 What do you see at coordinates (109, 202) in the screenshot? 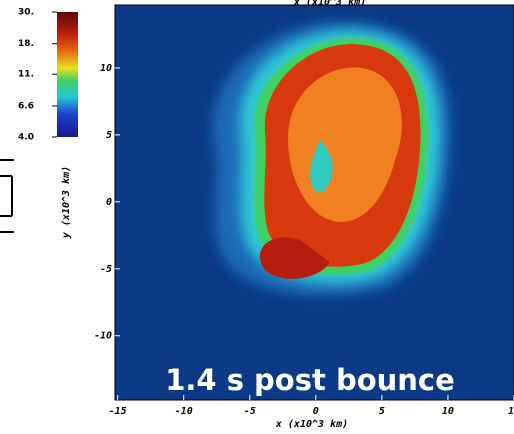
I see `y-tick-label: 0` at bounding box center [109, 202].